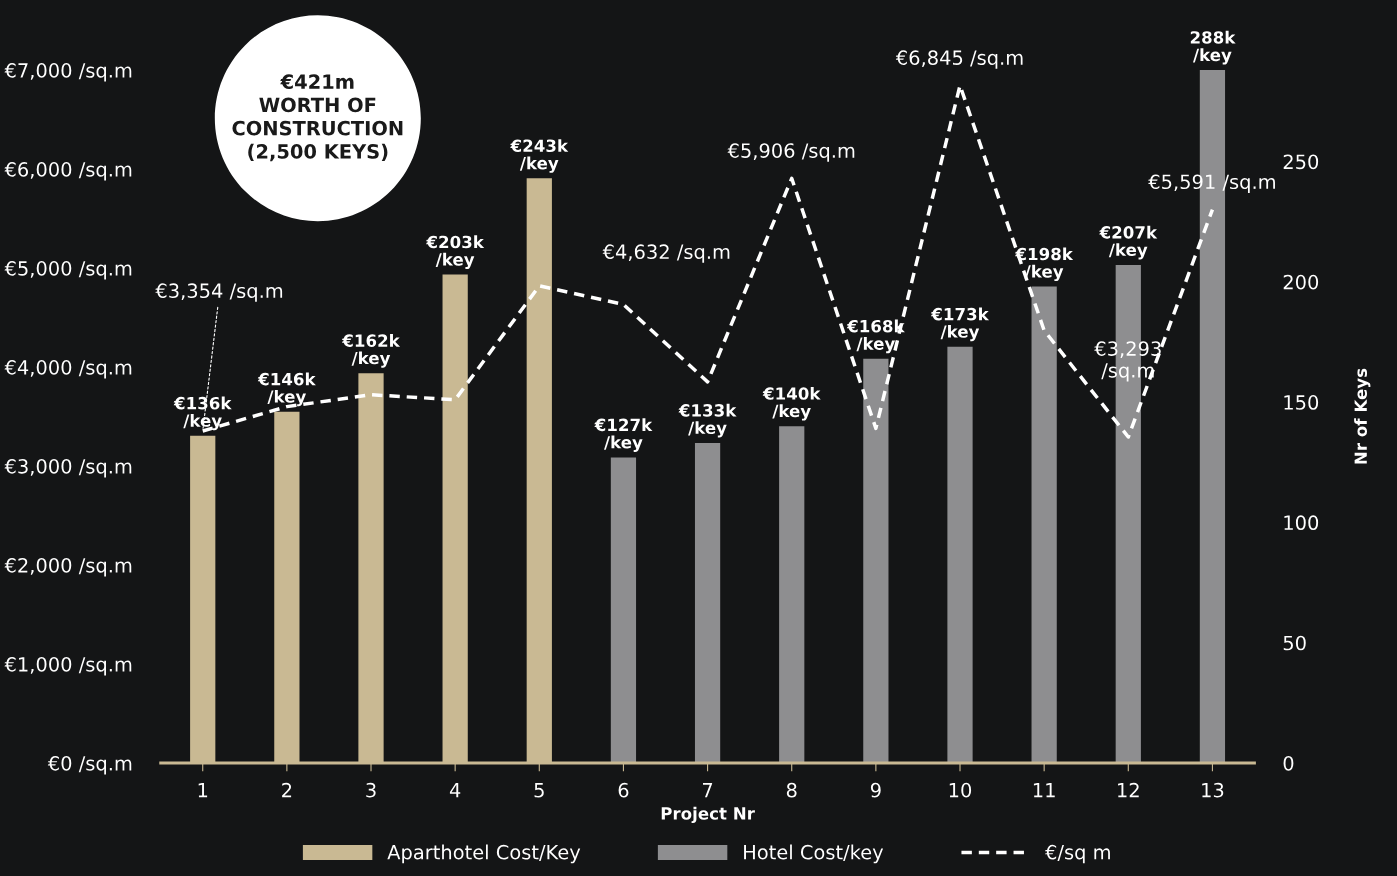  What do you see at coordinates (539, 156) in the screenshot?
I see `data-label: €243k /key` at bounding box center [539, 156].